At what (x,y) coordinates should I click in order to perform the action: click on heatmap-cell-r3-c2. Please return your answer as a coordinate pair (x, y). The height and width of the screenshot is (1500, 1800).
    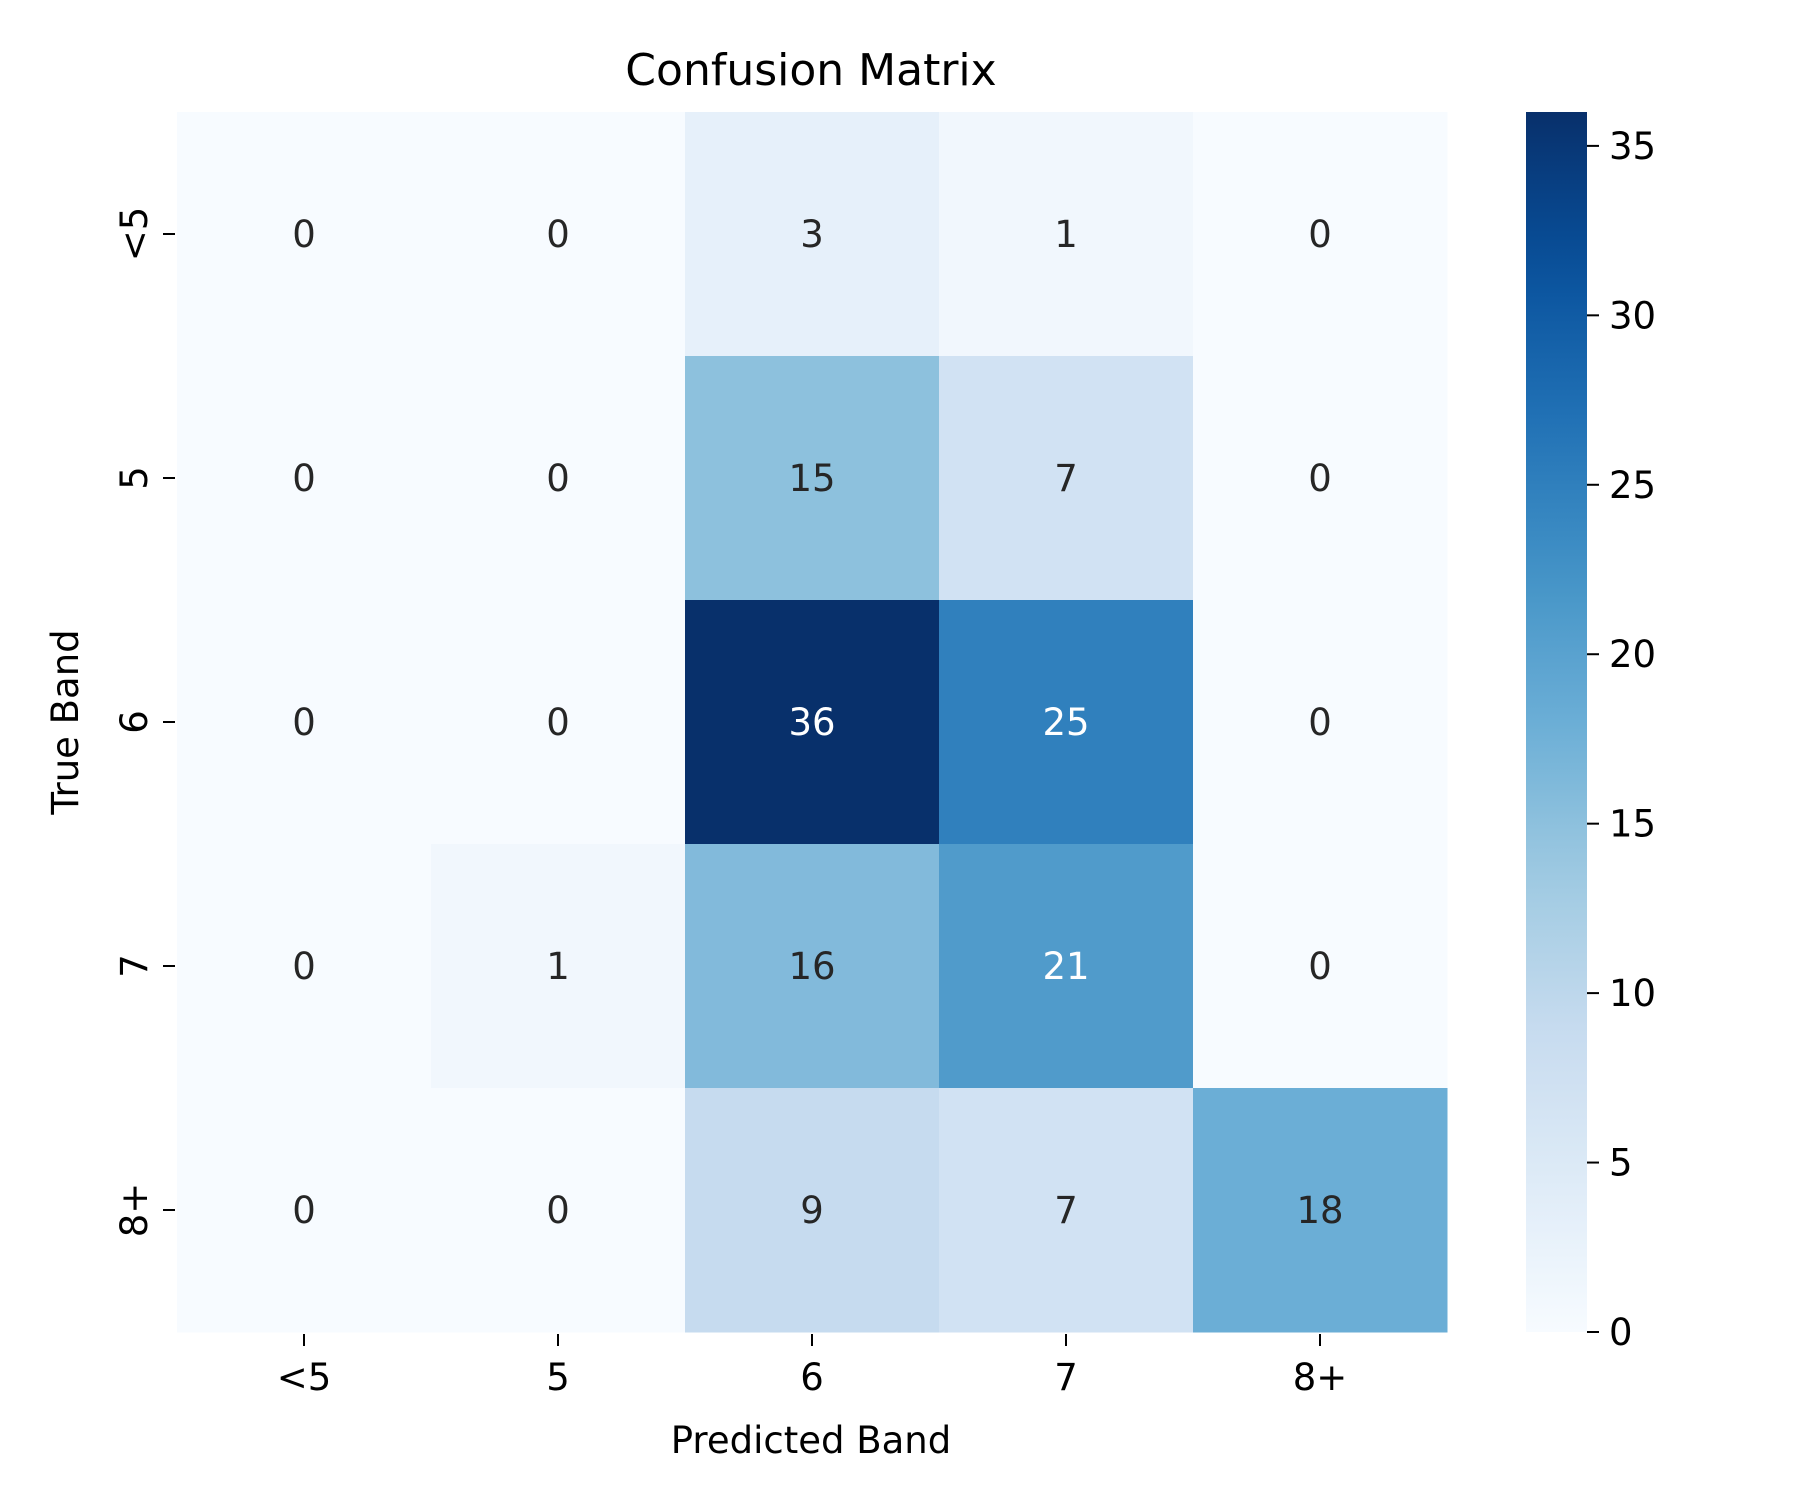
    Looking at the image, I should click on (812, 966).